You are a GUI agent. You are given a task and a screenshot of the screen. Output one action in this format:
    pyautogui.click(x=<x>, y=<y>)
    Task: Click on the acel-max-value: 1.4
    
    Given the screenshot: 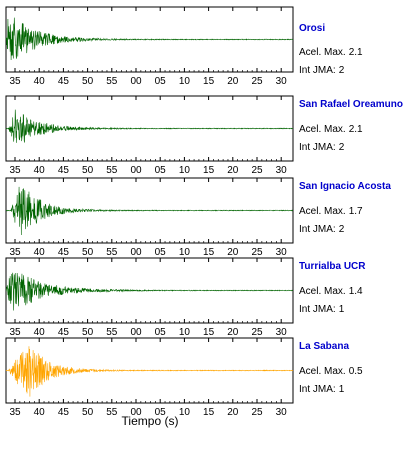 What is the action you would take?
    pyautogui.click(x=355, y=291)
    